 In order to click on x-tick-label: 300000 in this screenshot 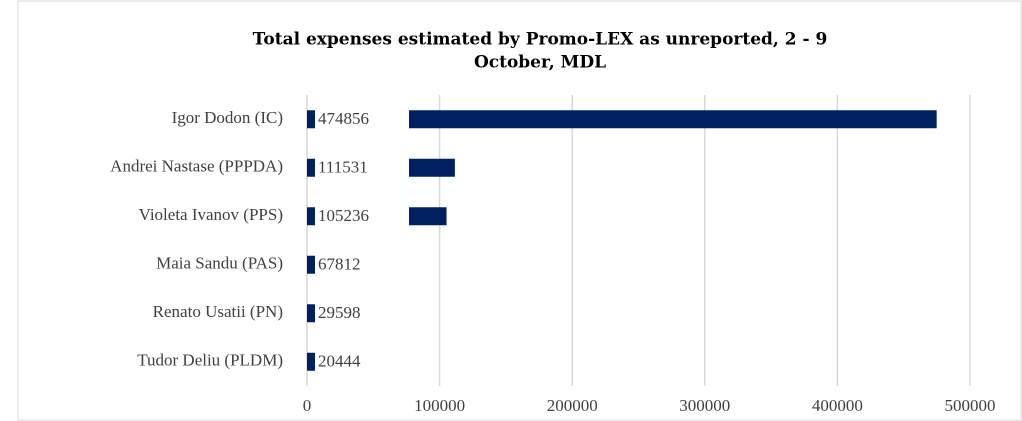, I will do `click(704, 405)`.